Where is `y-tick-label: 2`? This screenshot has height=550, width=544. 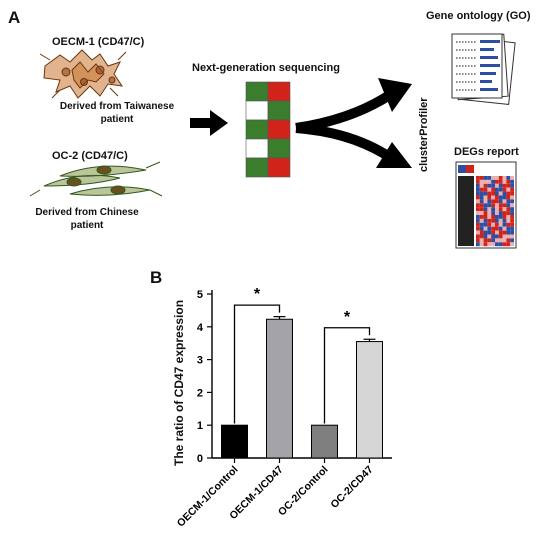
y-tick-label: 2 is located at coordinates (200, 393).